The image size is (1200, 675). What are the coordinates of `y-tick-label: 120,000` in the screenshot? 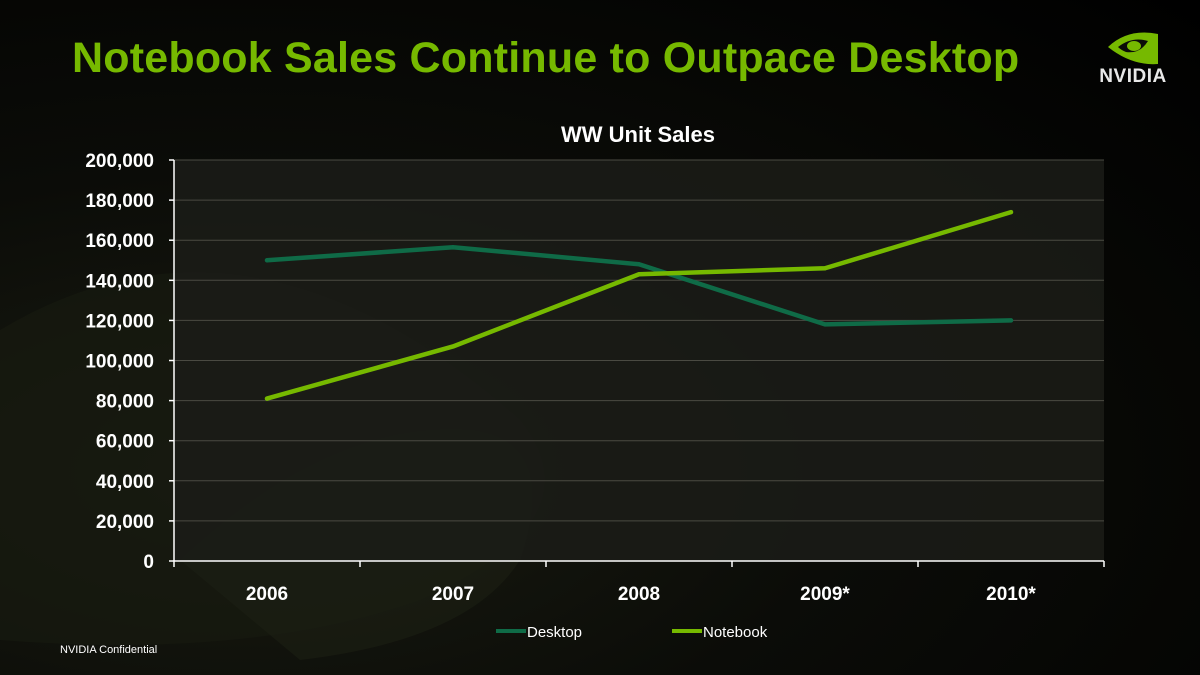 It's located at (119, 321).